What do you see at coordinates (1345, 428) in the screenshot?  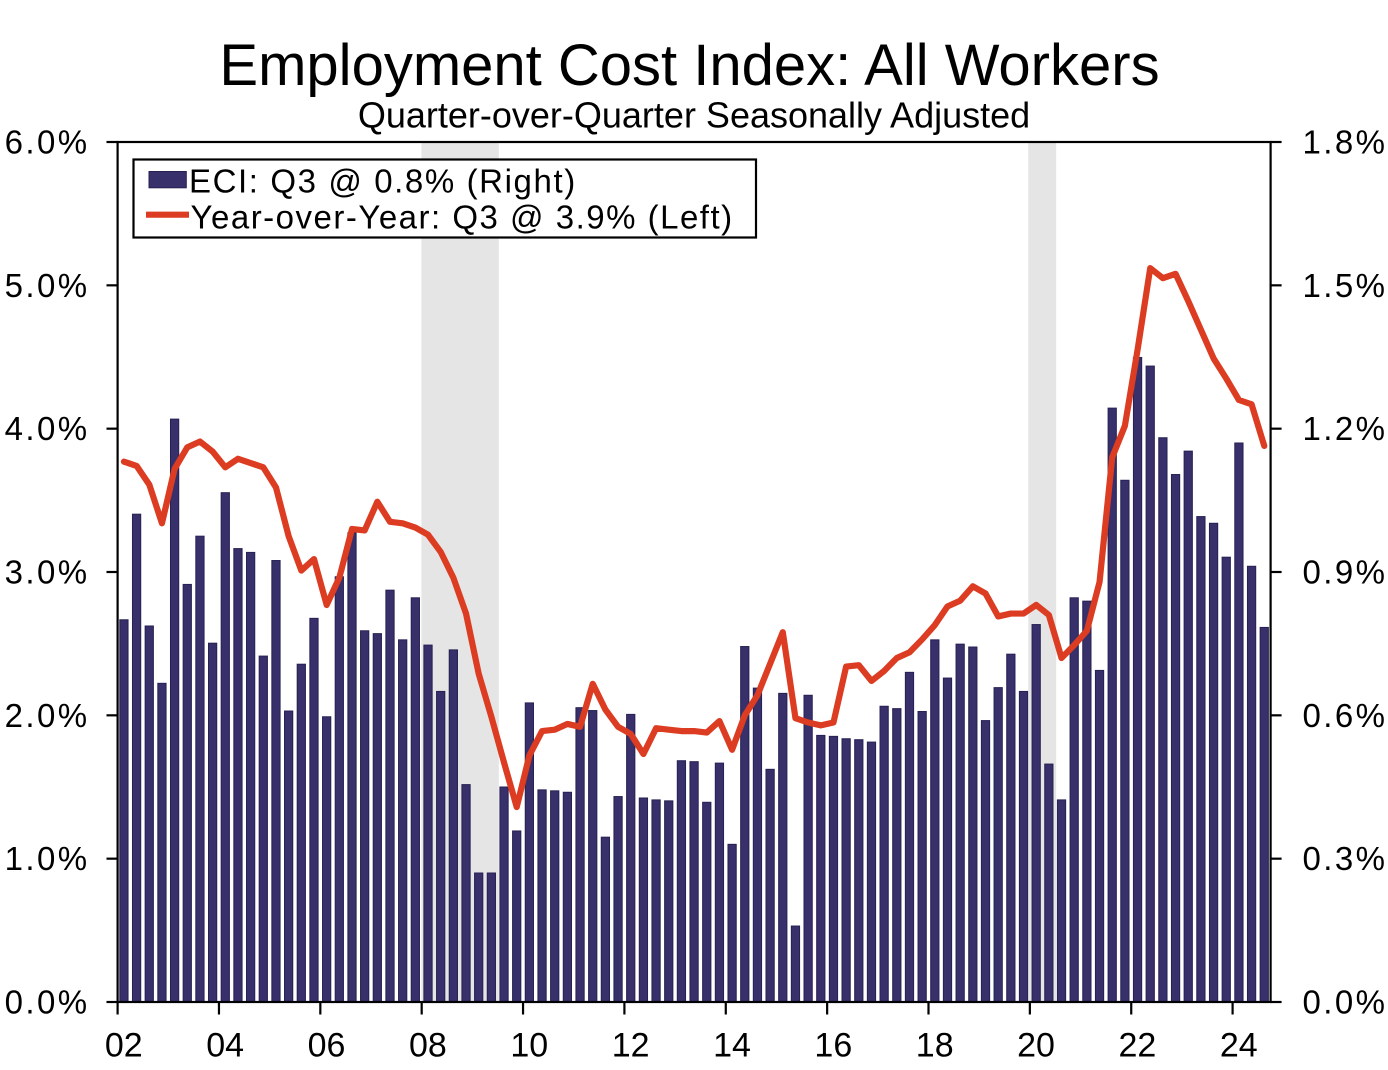 I see `svg-text: 1.2%` at bounding box center [1345, 428].